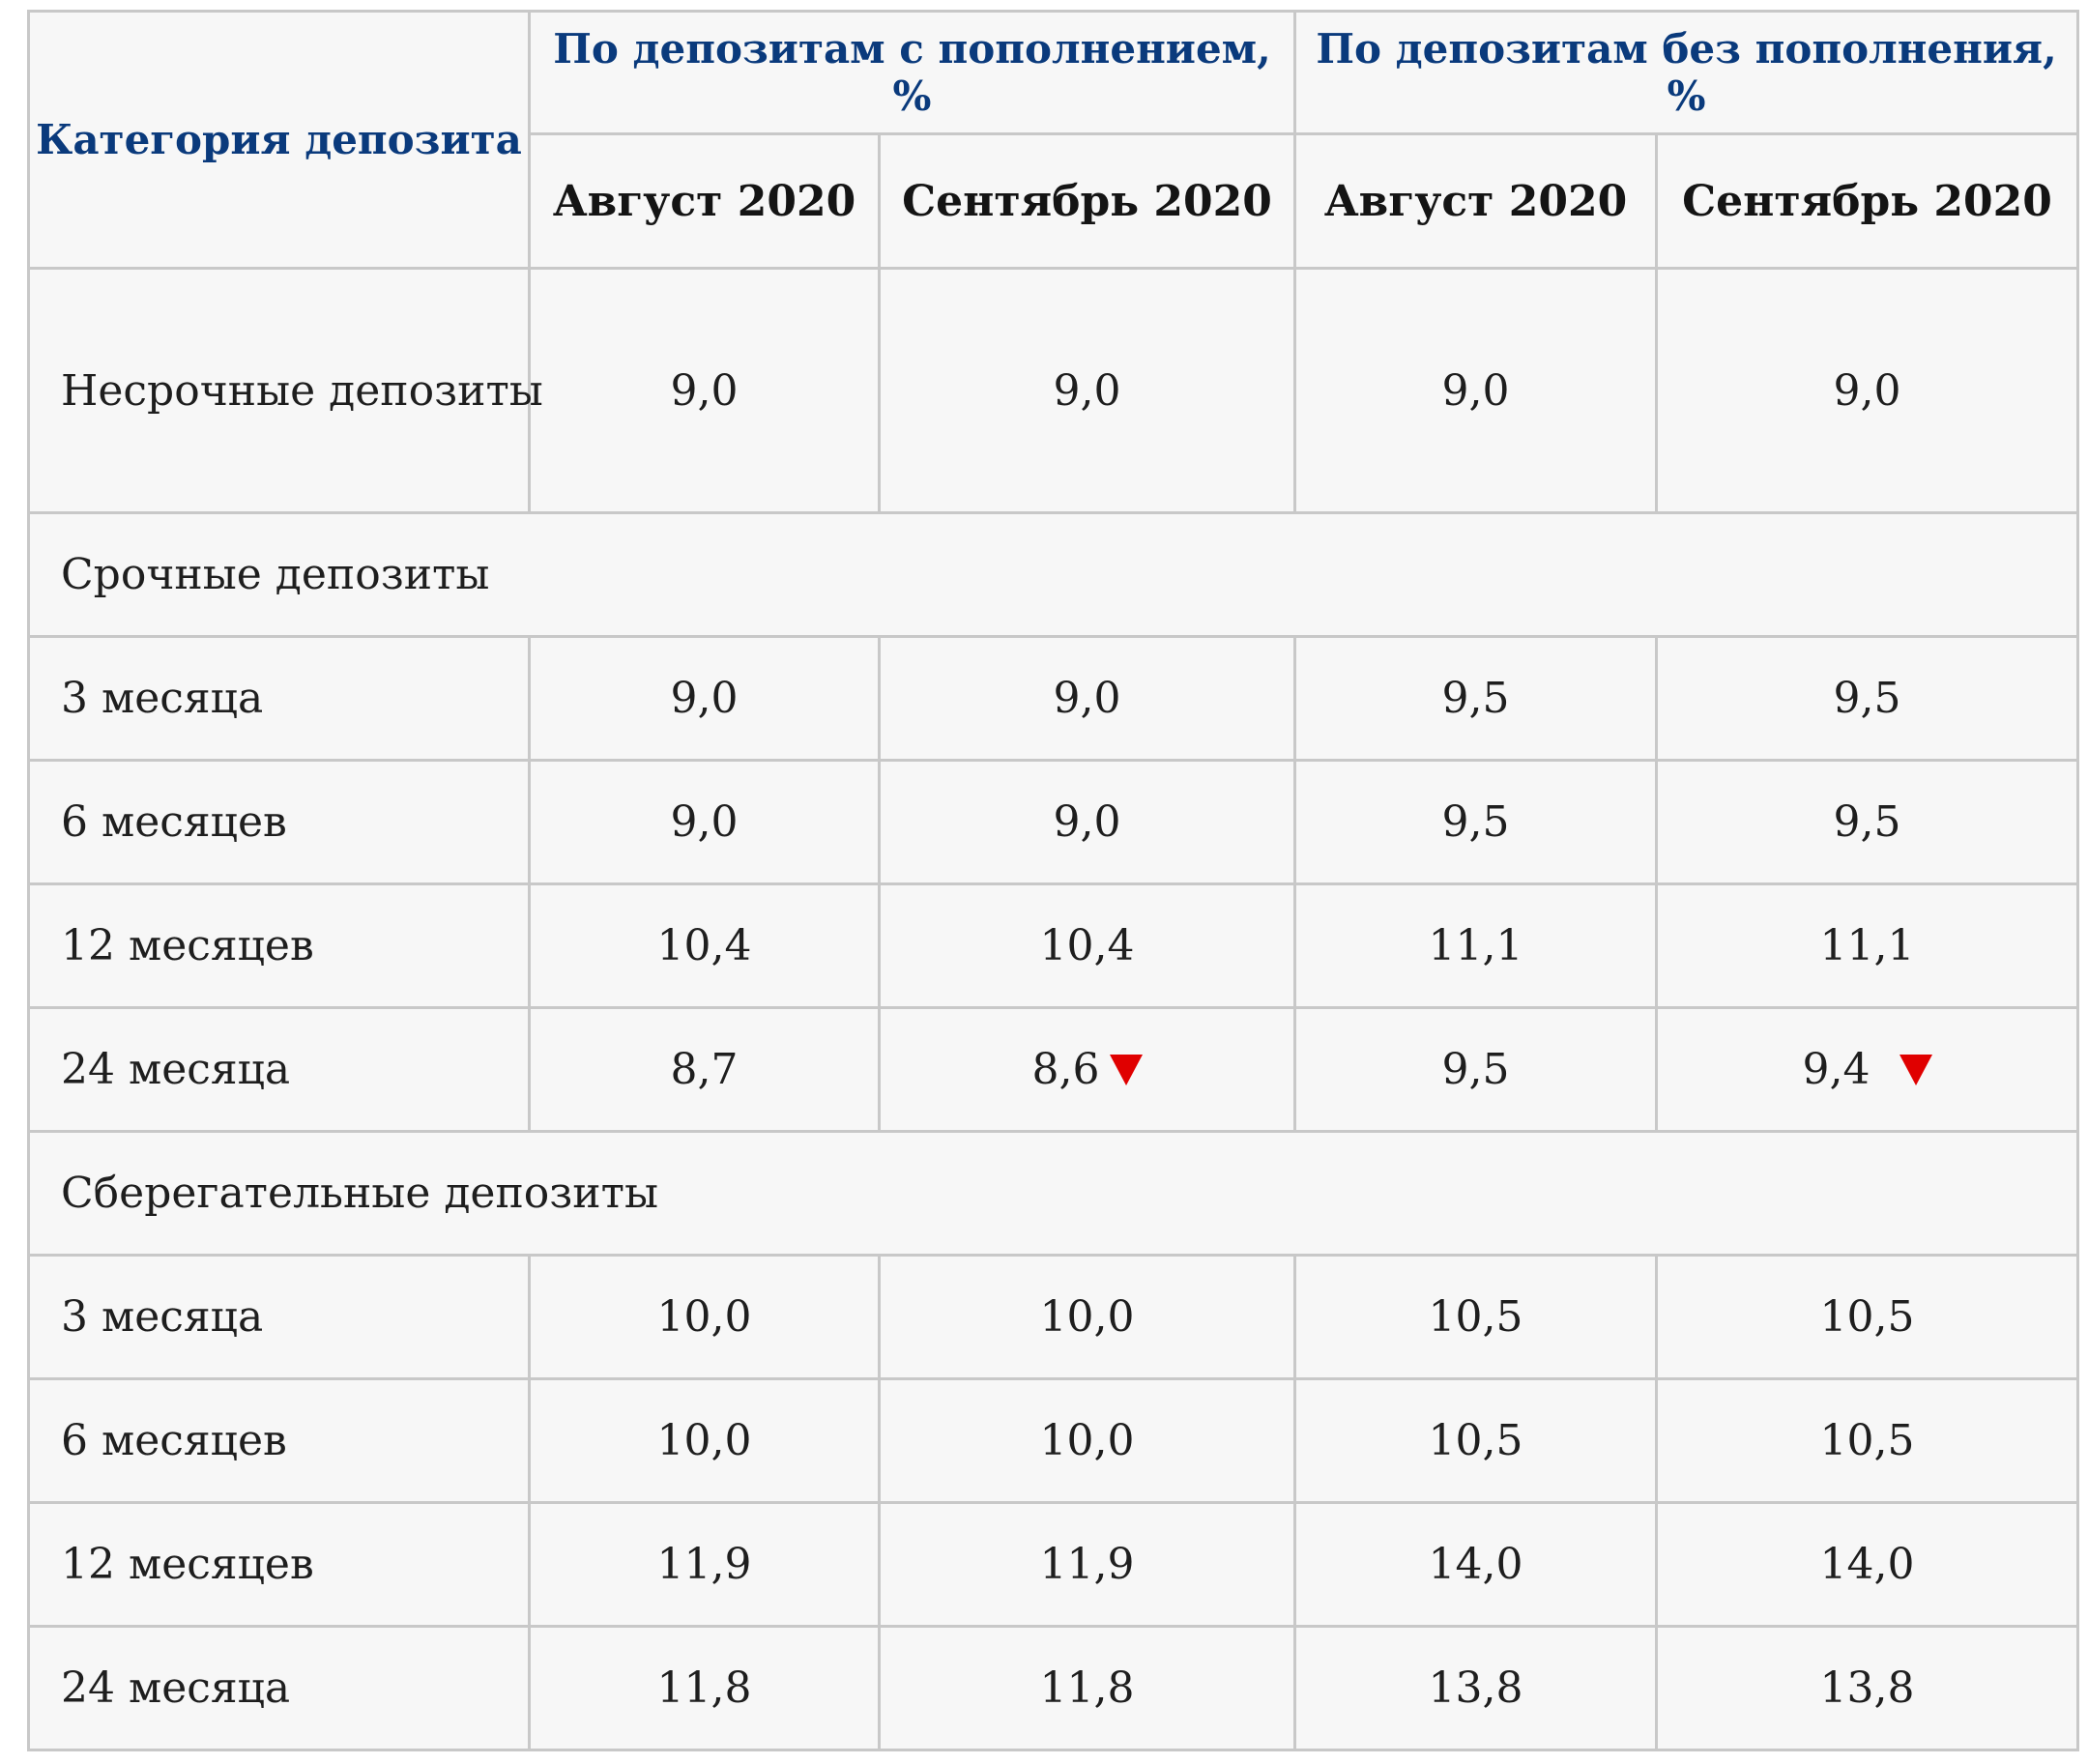  Describe the element at coordinates (1836, 1069) in the screenshot. I see `rate-value: 9,4` at that location.